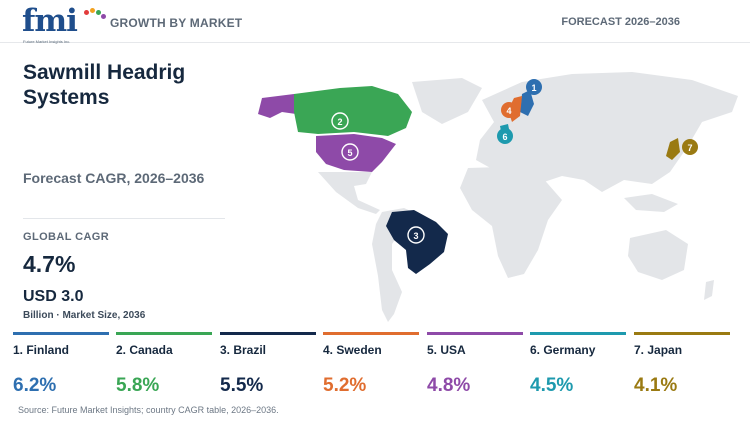  What do you see at coordinates (447, 101) in the screenshot?
I see `greenland-shape` at bounding box center [447, 101].